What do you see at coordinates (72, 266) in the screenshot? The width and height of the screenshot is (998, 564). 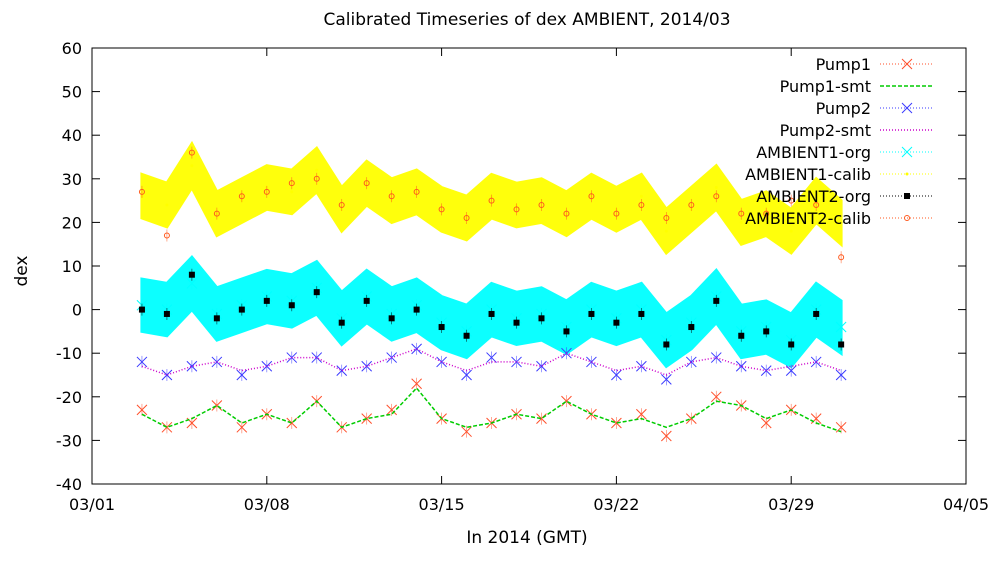 I see `y-tick-label: 10` at bounding box center [72, 266].